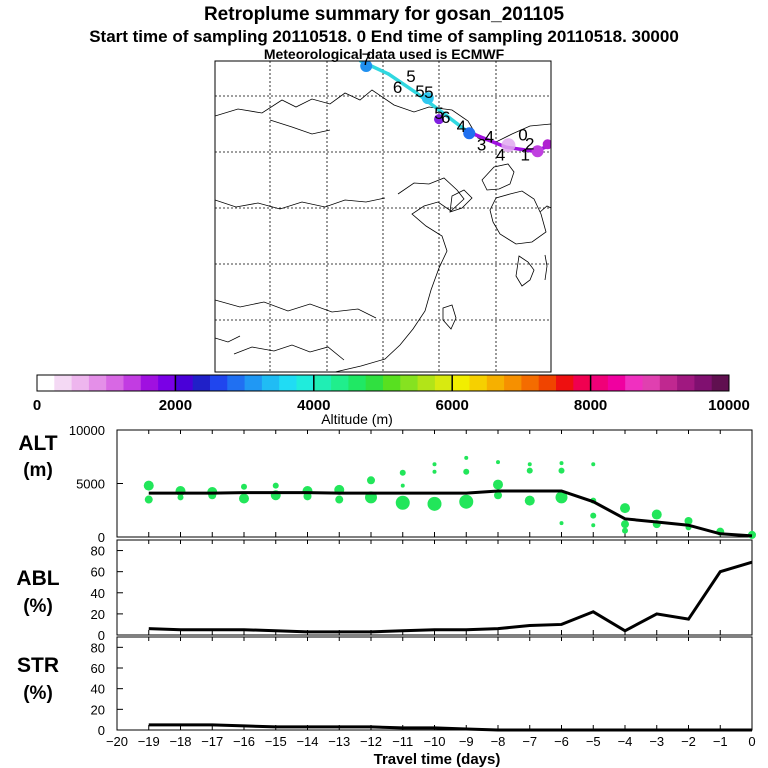 This screenshot has width=768, height=768. I want to click on panel-ylabel-unit: (%), so click(38, 693).